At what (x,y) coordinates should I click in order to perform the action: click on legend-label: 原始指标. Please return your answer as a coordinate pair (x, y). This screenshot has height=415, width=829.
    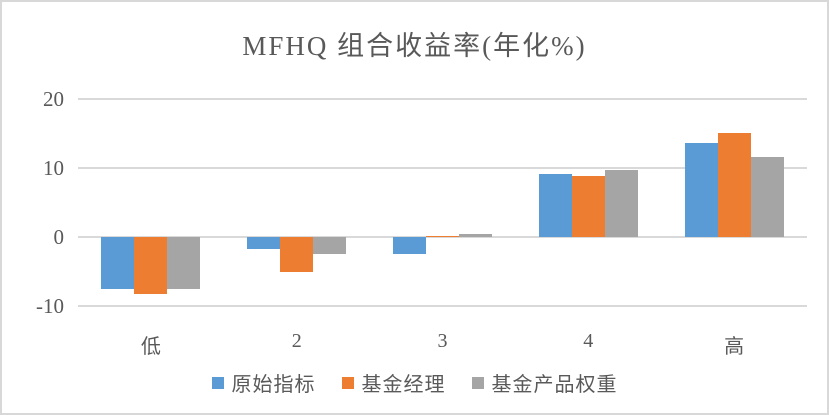
    Looking at the image, I should click on (273, 385).